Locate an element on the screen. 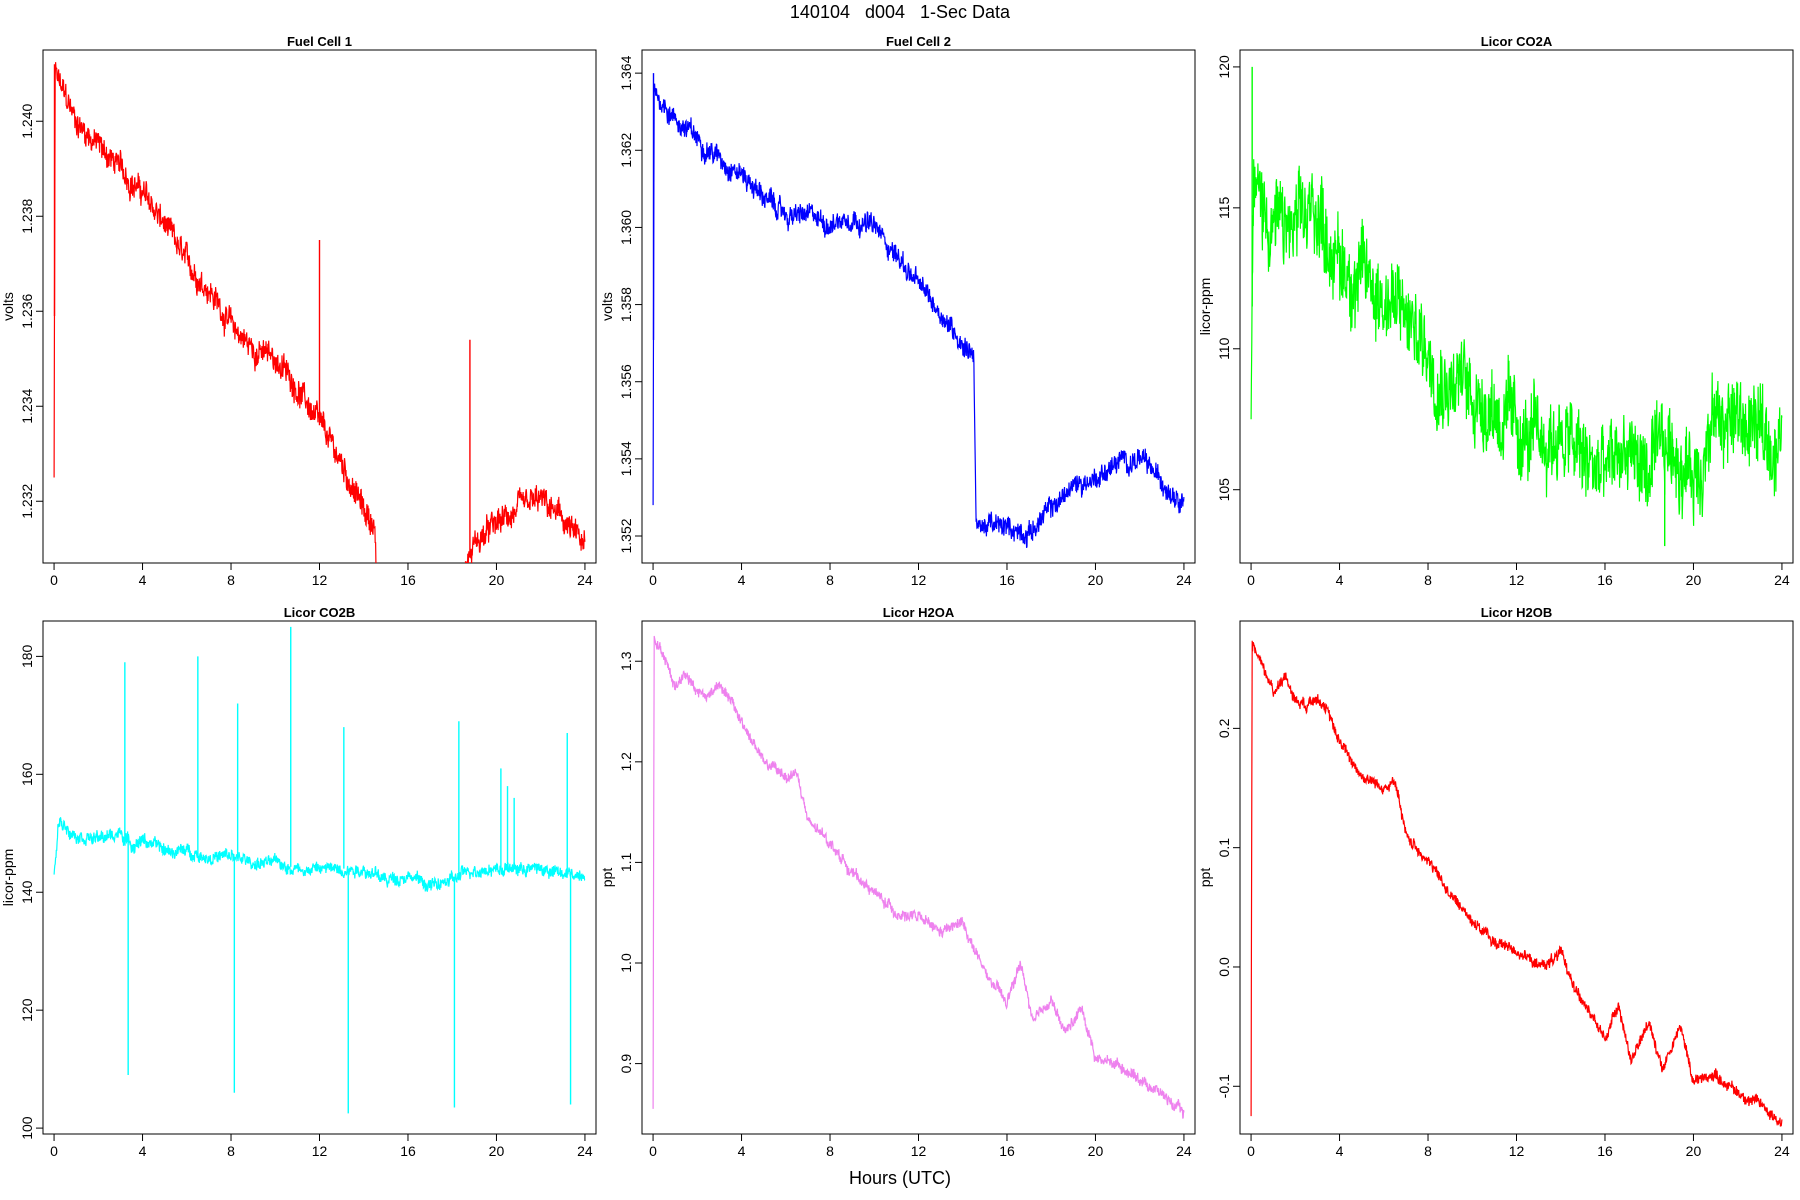  y-tick-label: 100 is located at coordinates (27, 1128).